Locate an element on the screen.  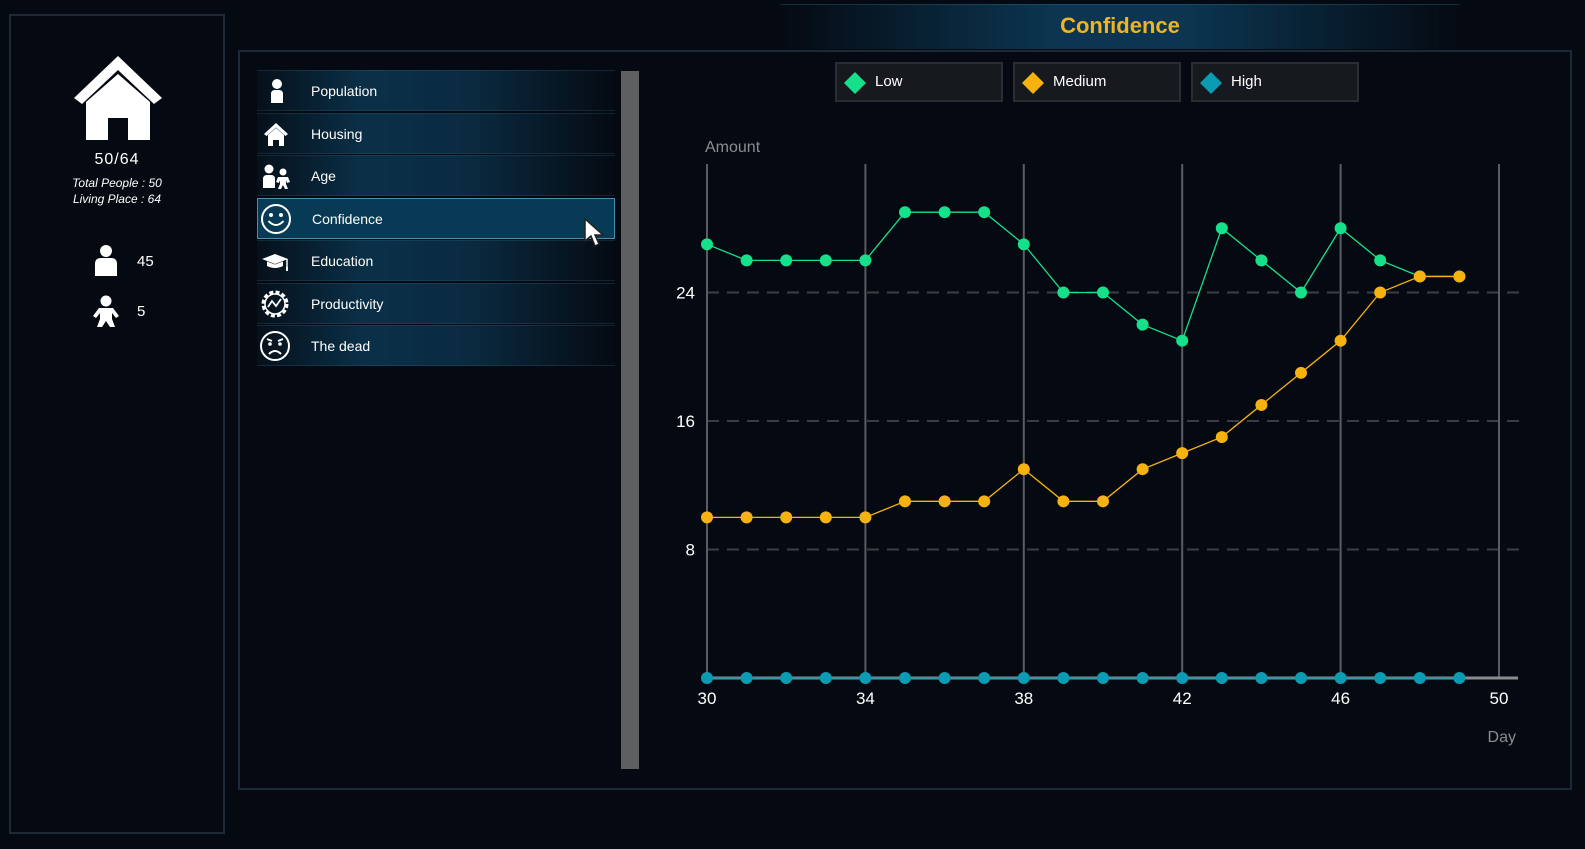
legend-low-button: Low is located at coordinates (919, 82).